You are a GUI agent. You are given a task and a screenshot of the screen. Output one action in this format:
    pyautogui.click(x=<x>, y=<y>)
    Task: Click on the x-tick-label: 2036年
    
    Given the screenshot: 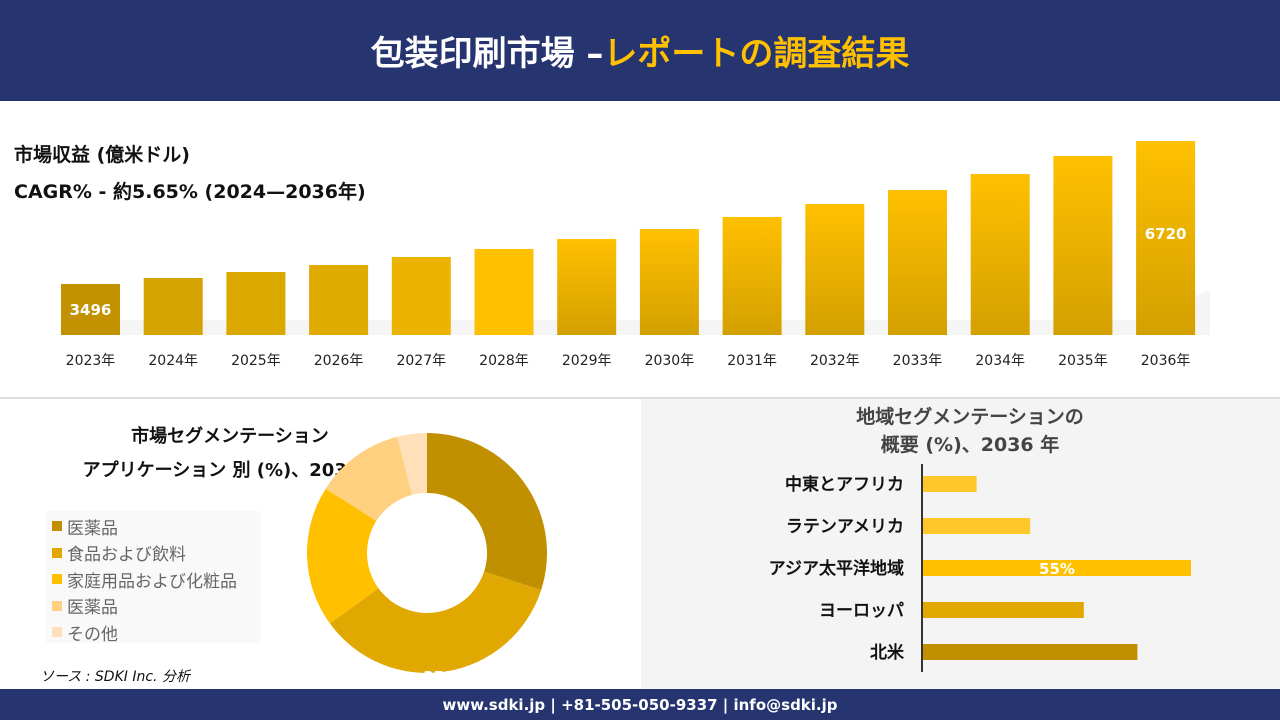 What is the action you would take?
    pyautogui.click(x=1166, y=361)
    